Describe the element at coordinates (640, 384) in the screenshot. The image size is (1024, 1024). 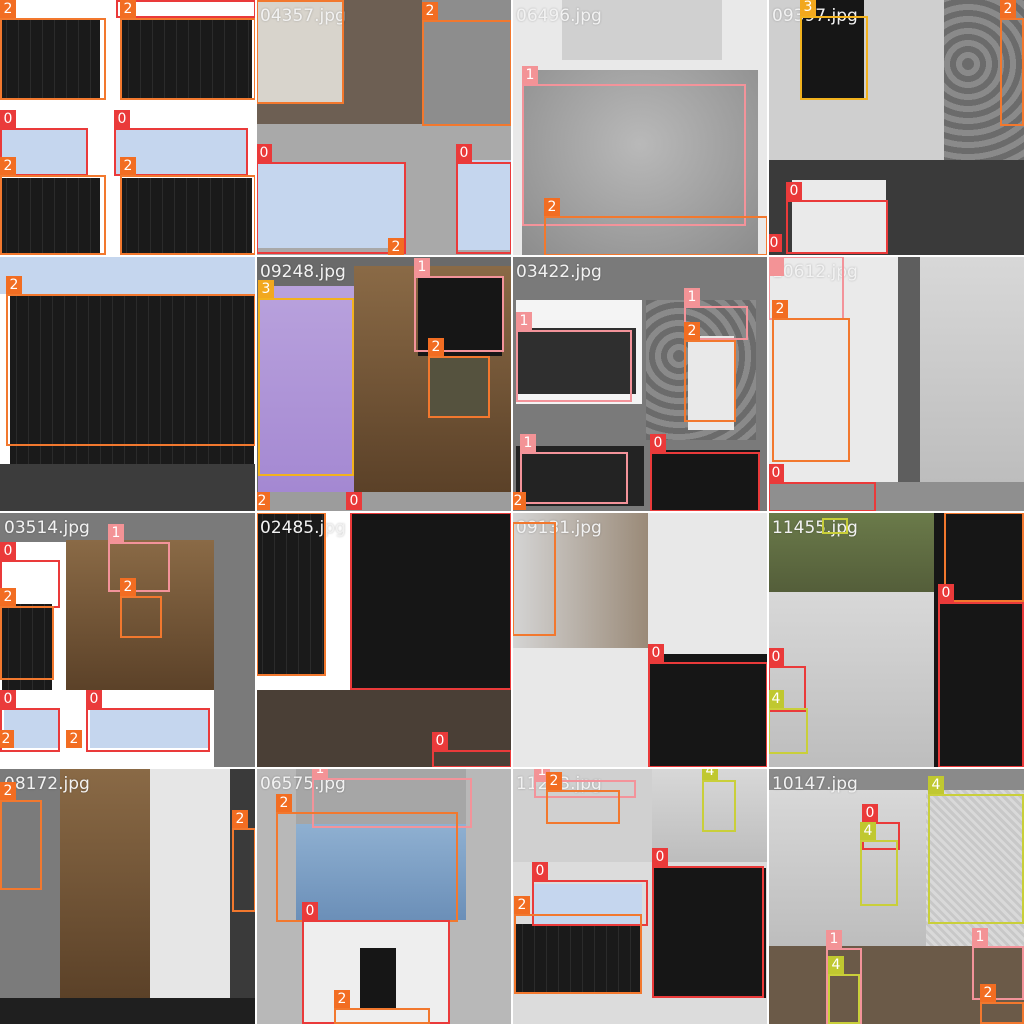
I see `tile-r1-c2: 03422.jpg 1 1 2 1 0 2` at that location.